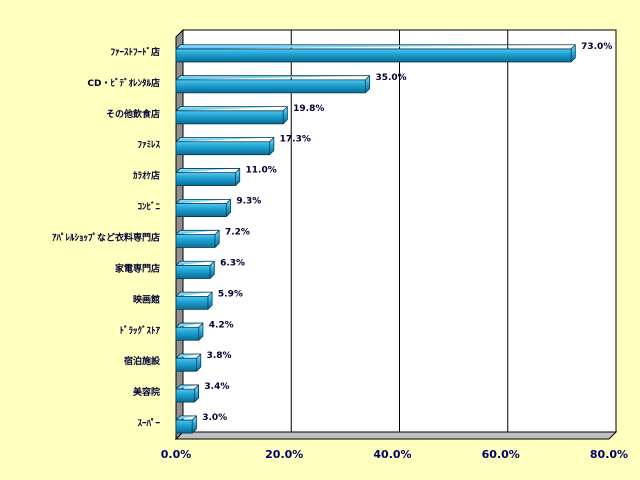  Describe the element at coordinates (146, 299) in the screenshot. I see `y-tick-label: 映画館` at that location.